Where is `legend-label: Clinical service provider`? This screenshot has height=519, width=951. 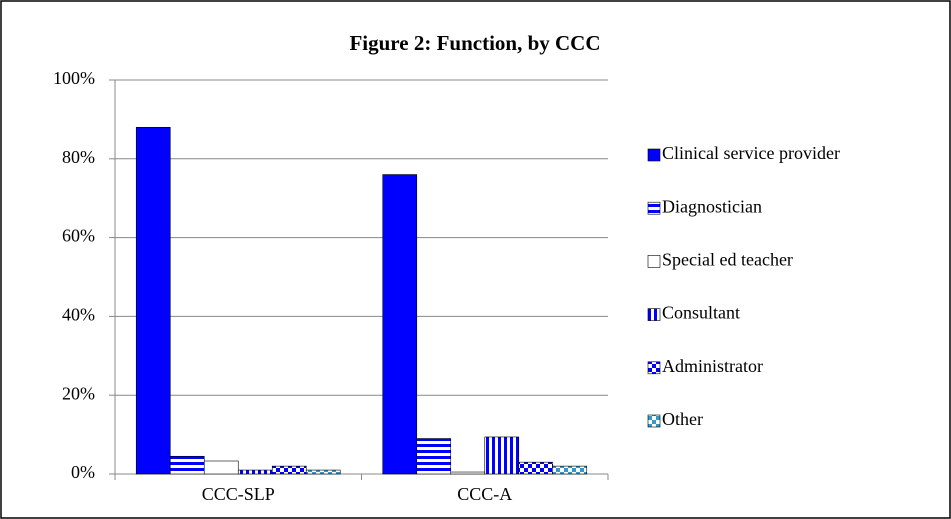
legend-label: Clinical service provider is located at coordinates (751, 153).